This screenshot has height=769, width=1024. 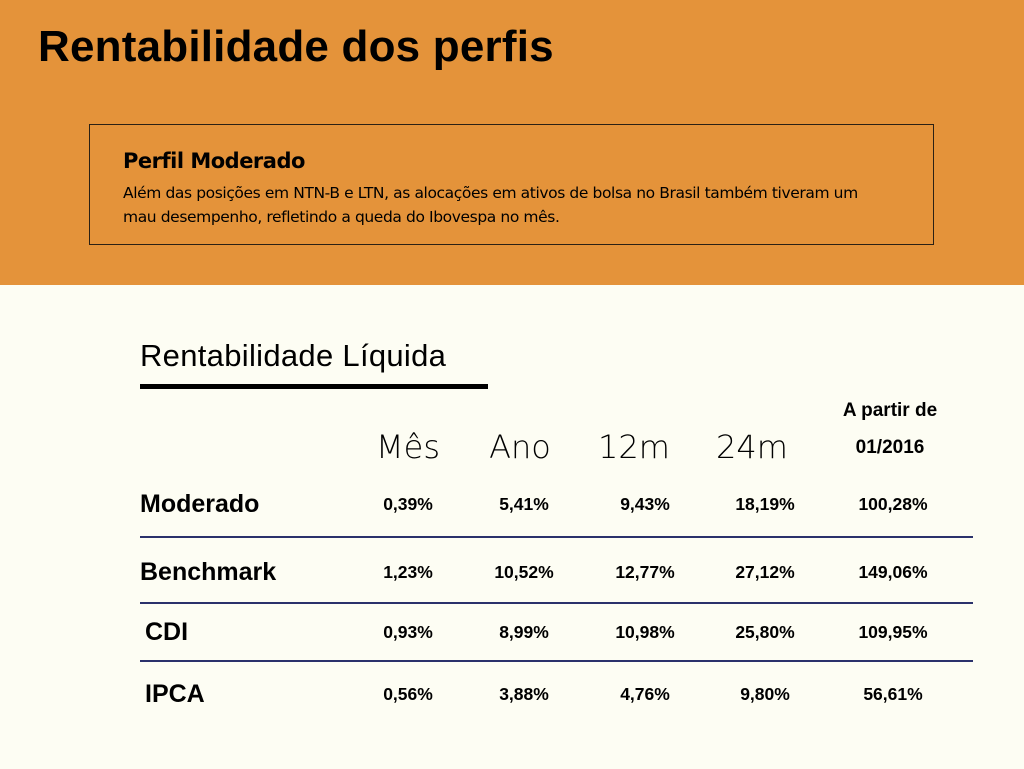 I want to click on table-cell: 12,77%, so click(x=645, y=572).